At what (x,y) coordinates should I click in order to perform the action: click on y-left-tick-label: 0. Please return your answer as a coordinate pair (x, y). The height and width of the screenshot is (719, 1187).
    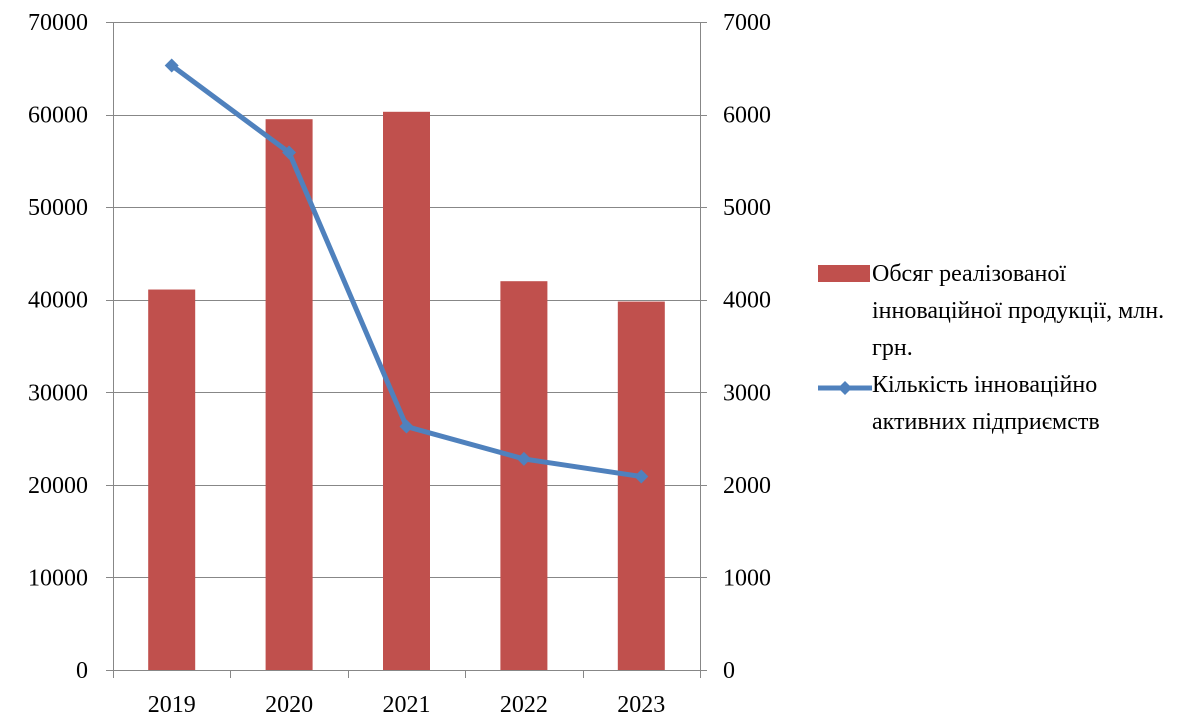
    Looking at the image, I should click on (82, 671).